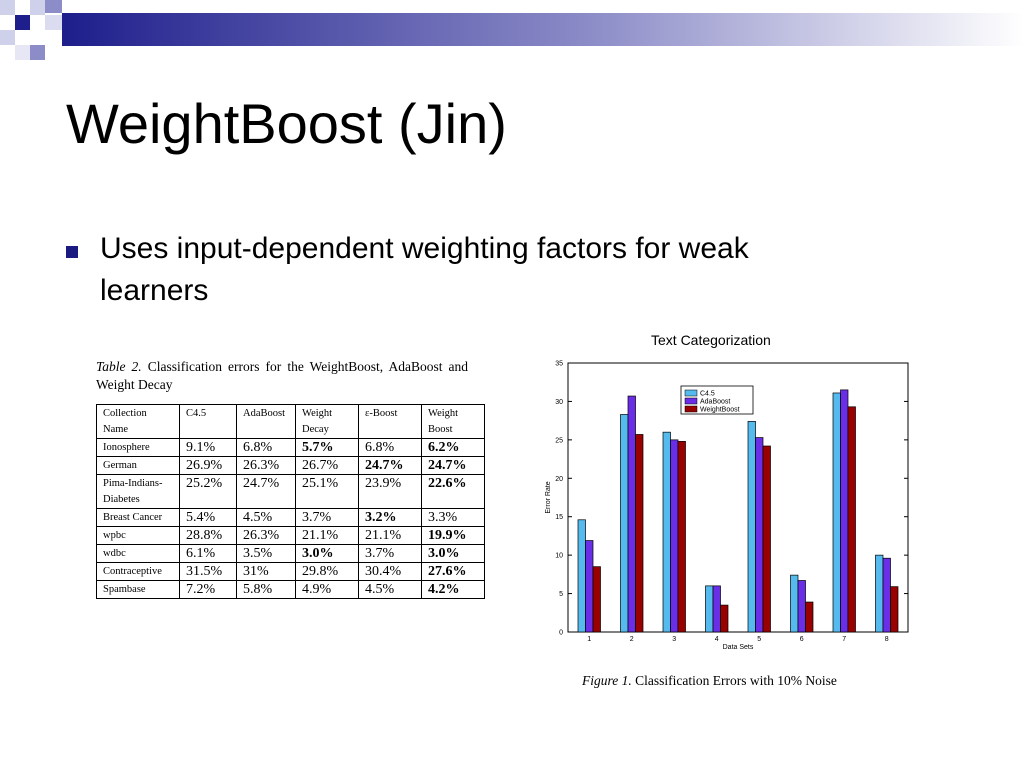 This screenshot has width=1024, height=768. Describe the element at coordinates (266, 571) in the screenshot. I see `table-cell: 31%` at that location.